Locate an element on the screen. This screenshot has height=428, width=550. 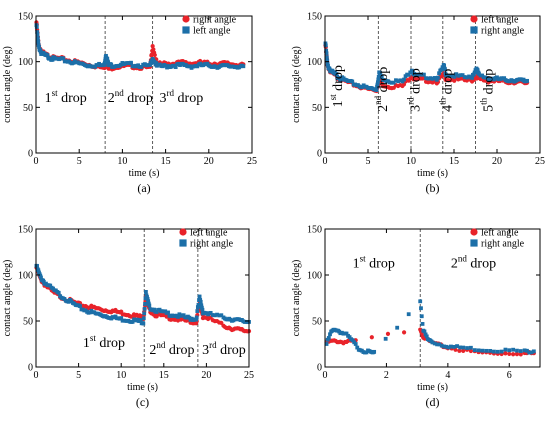
legend-entry: right angle is located at coordinates (215, 20).